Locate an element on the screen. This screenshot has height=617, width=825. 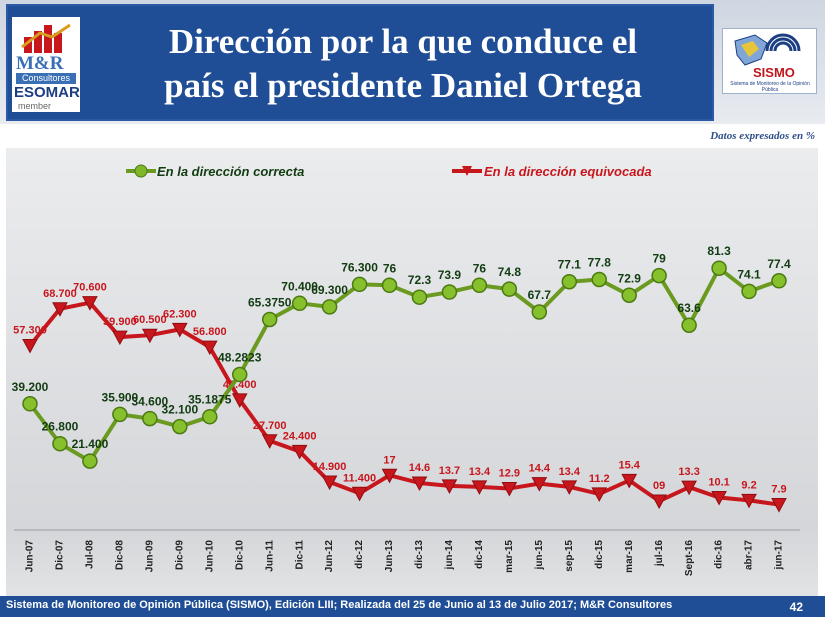
series-wrong-data-label: 57.300 is located at coordinates (30, 330).